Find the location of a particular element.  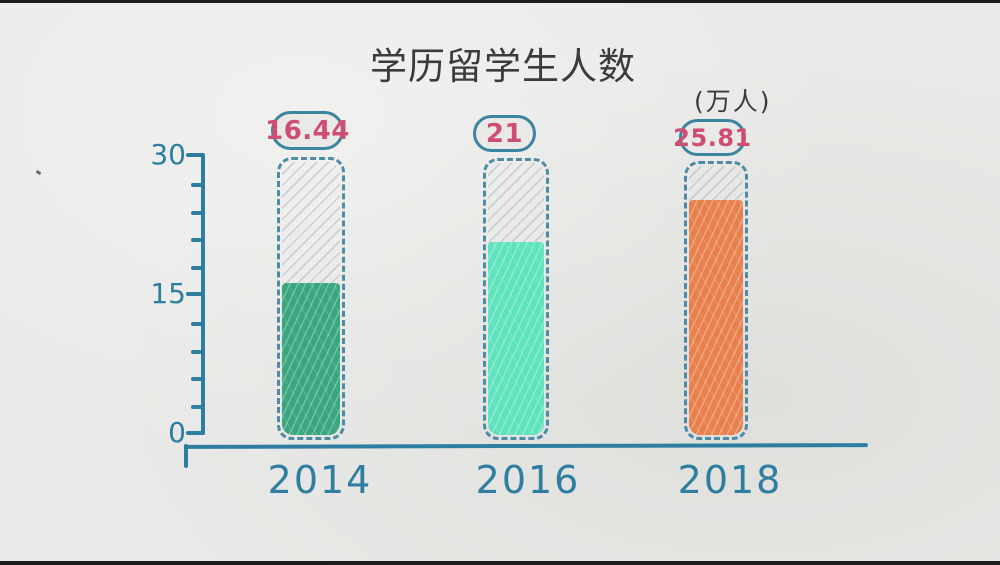

year-label-2016: 2016 is located at coordinates (528, 480).